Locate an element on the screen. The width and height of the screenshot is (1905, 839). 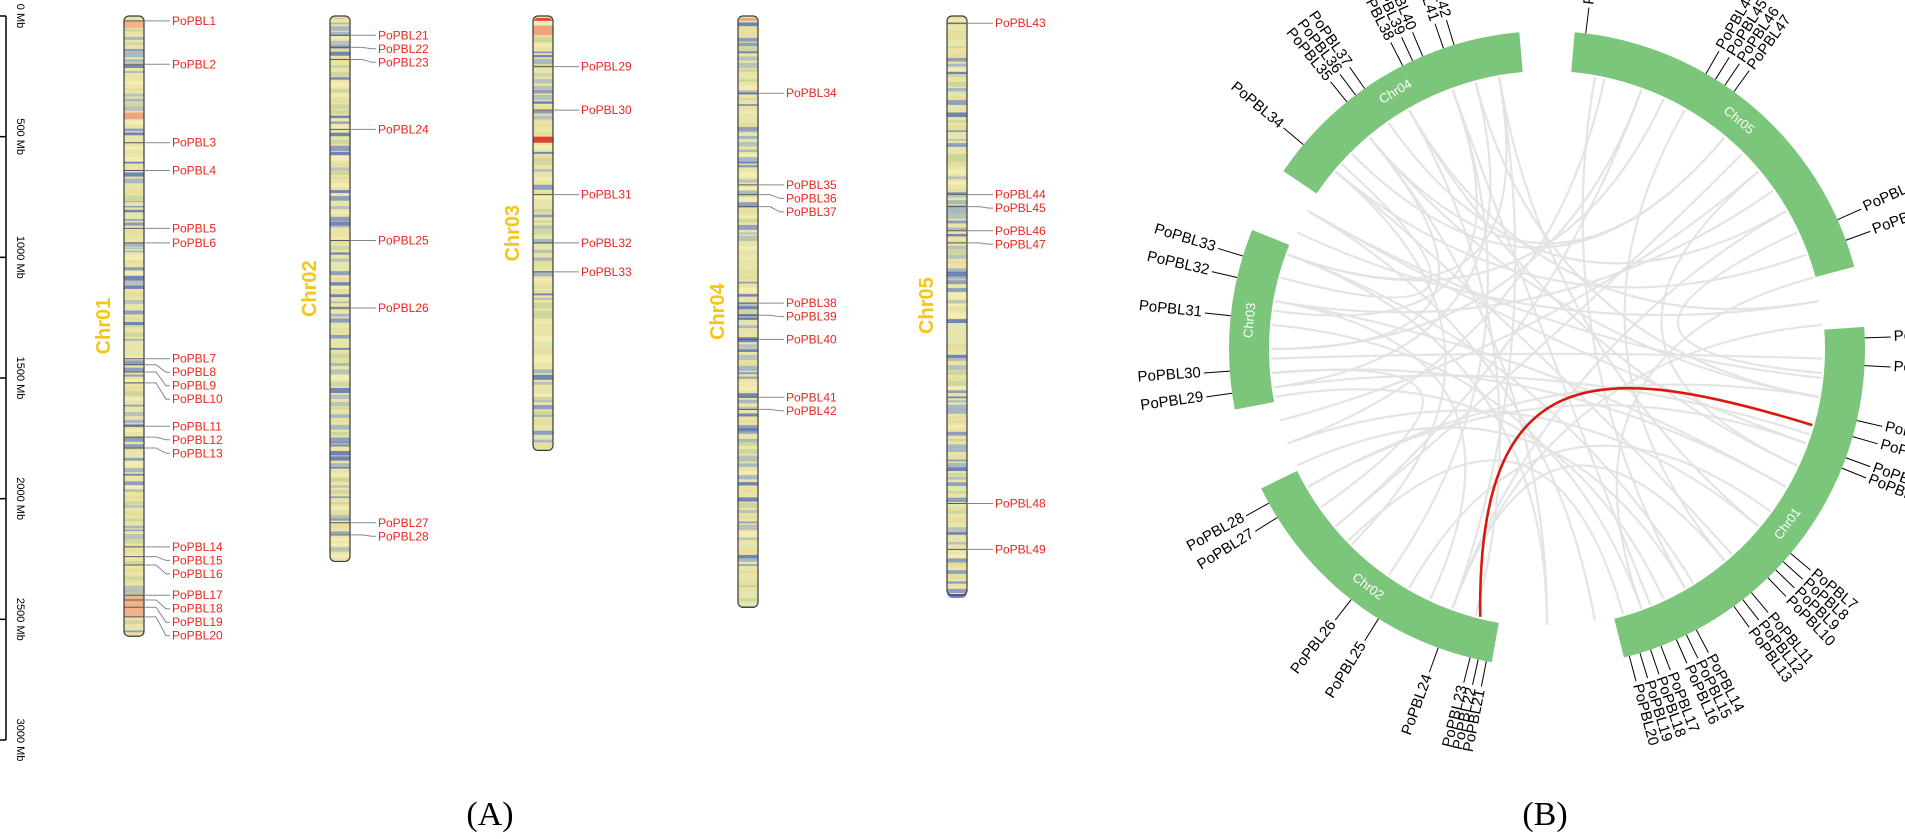
circos-gene-label: PoPBL43 is located at coordinates (1592, 3).